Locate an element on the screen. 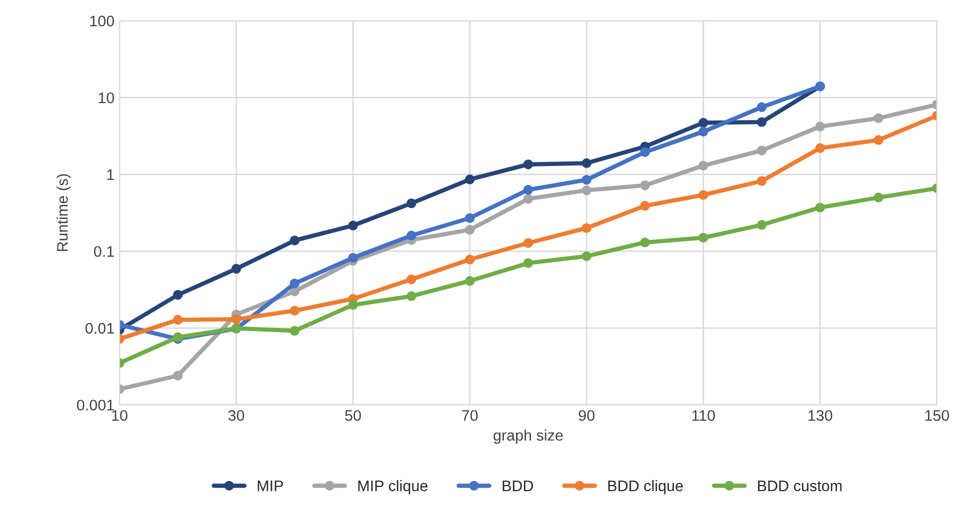  y-tick-label: 0.001 is located at coordinates (95, 405).